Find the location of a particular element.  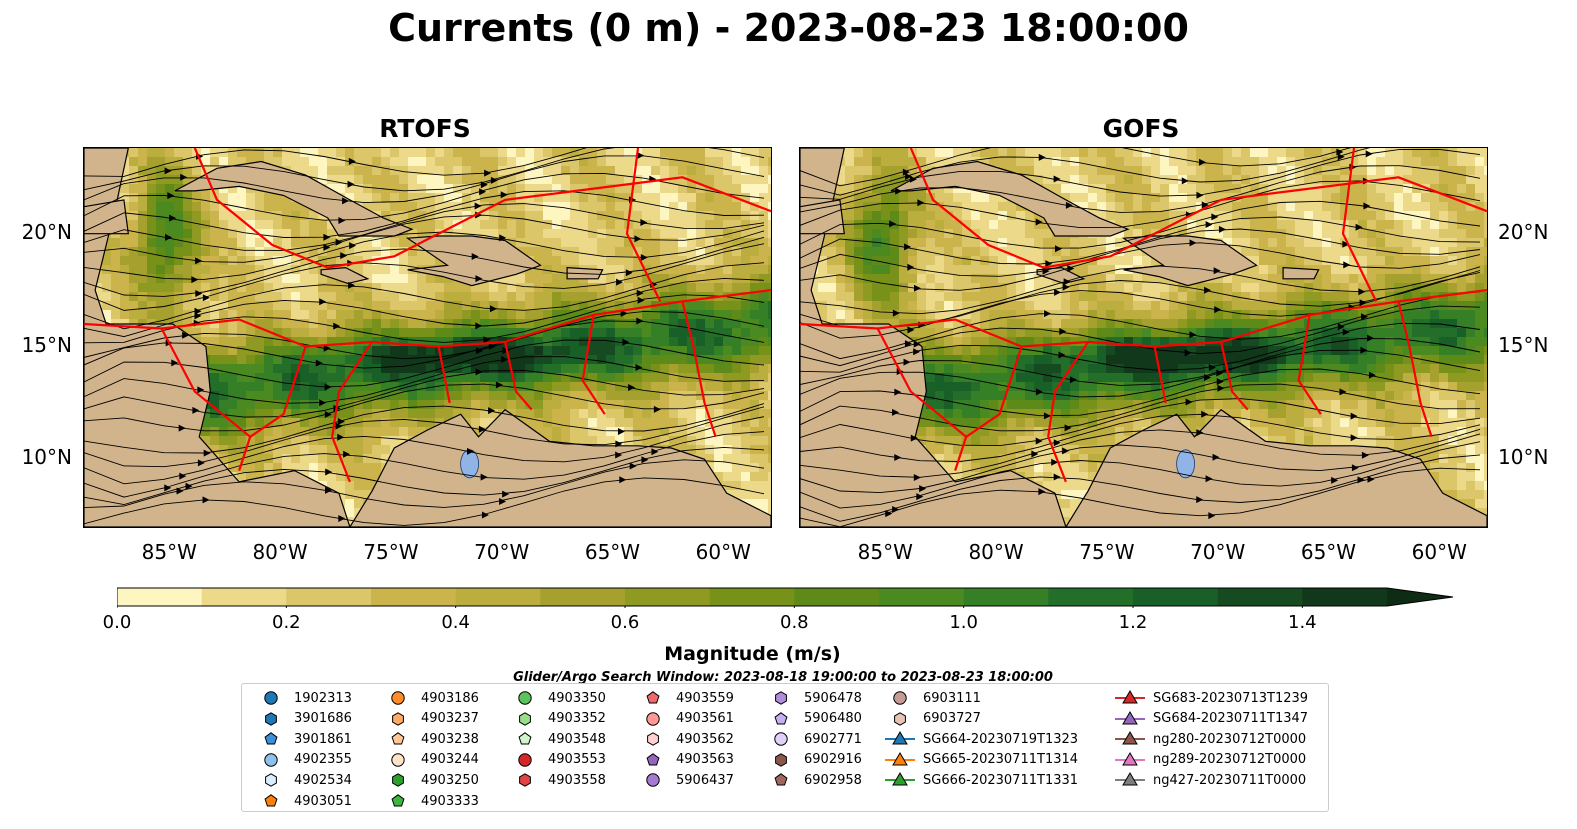

legend-item: 4903244 is located at coordinates (431, 760).